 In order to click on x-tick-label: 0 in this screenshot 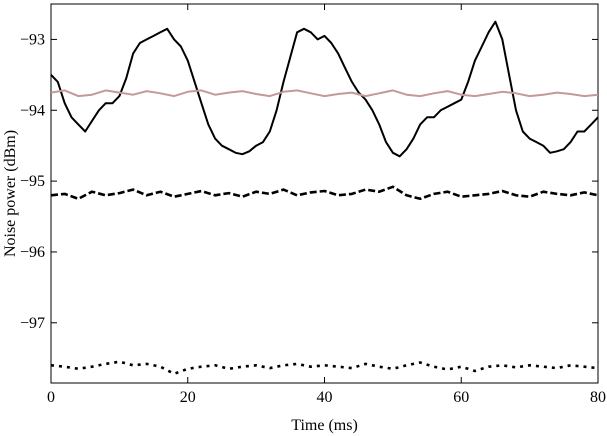, I will do `click(51, 397)`.